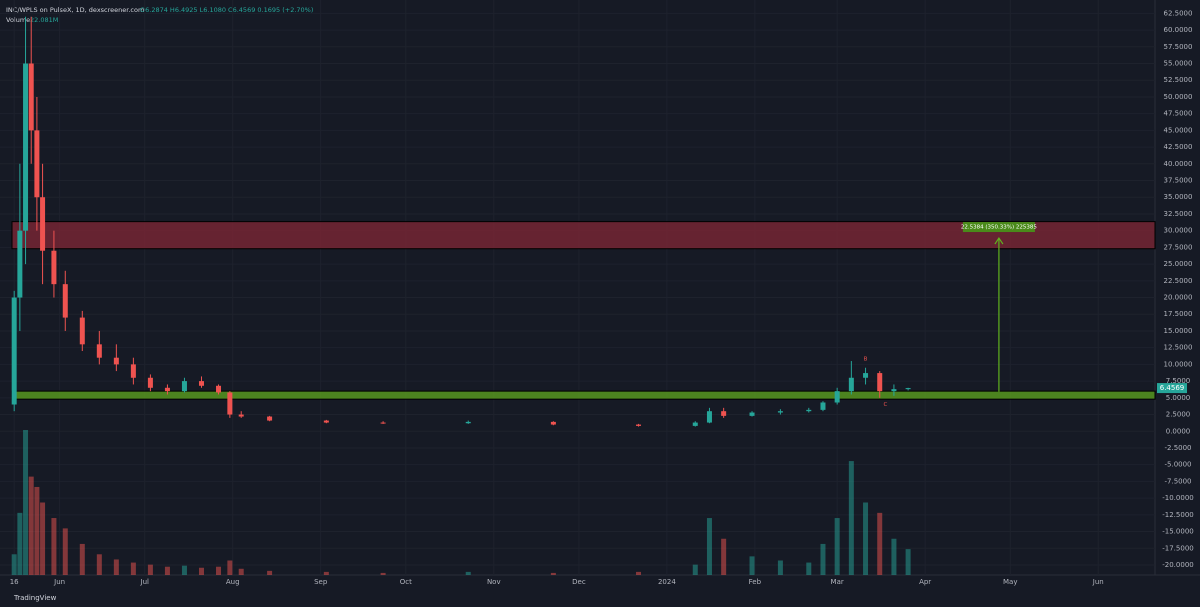 The image size is (1200, 607). I want to click on y-tick-label: 45.0000, so click(1178, 130).